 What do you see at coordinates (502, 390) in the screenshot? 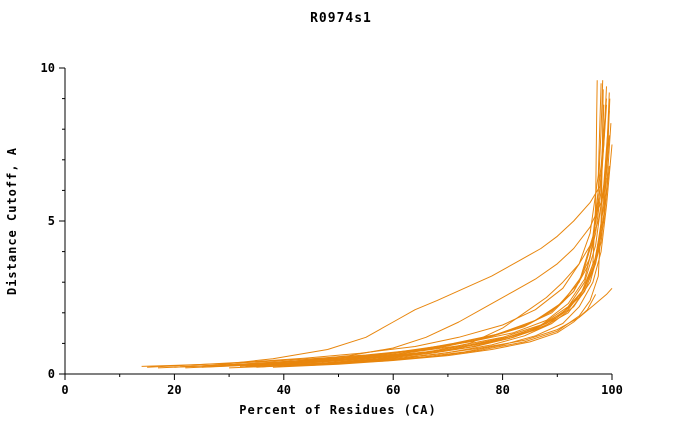
I see `x-tick-label: 80` at bounding box center [502, 390].